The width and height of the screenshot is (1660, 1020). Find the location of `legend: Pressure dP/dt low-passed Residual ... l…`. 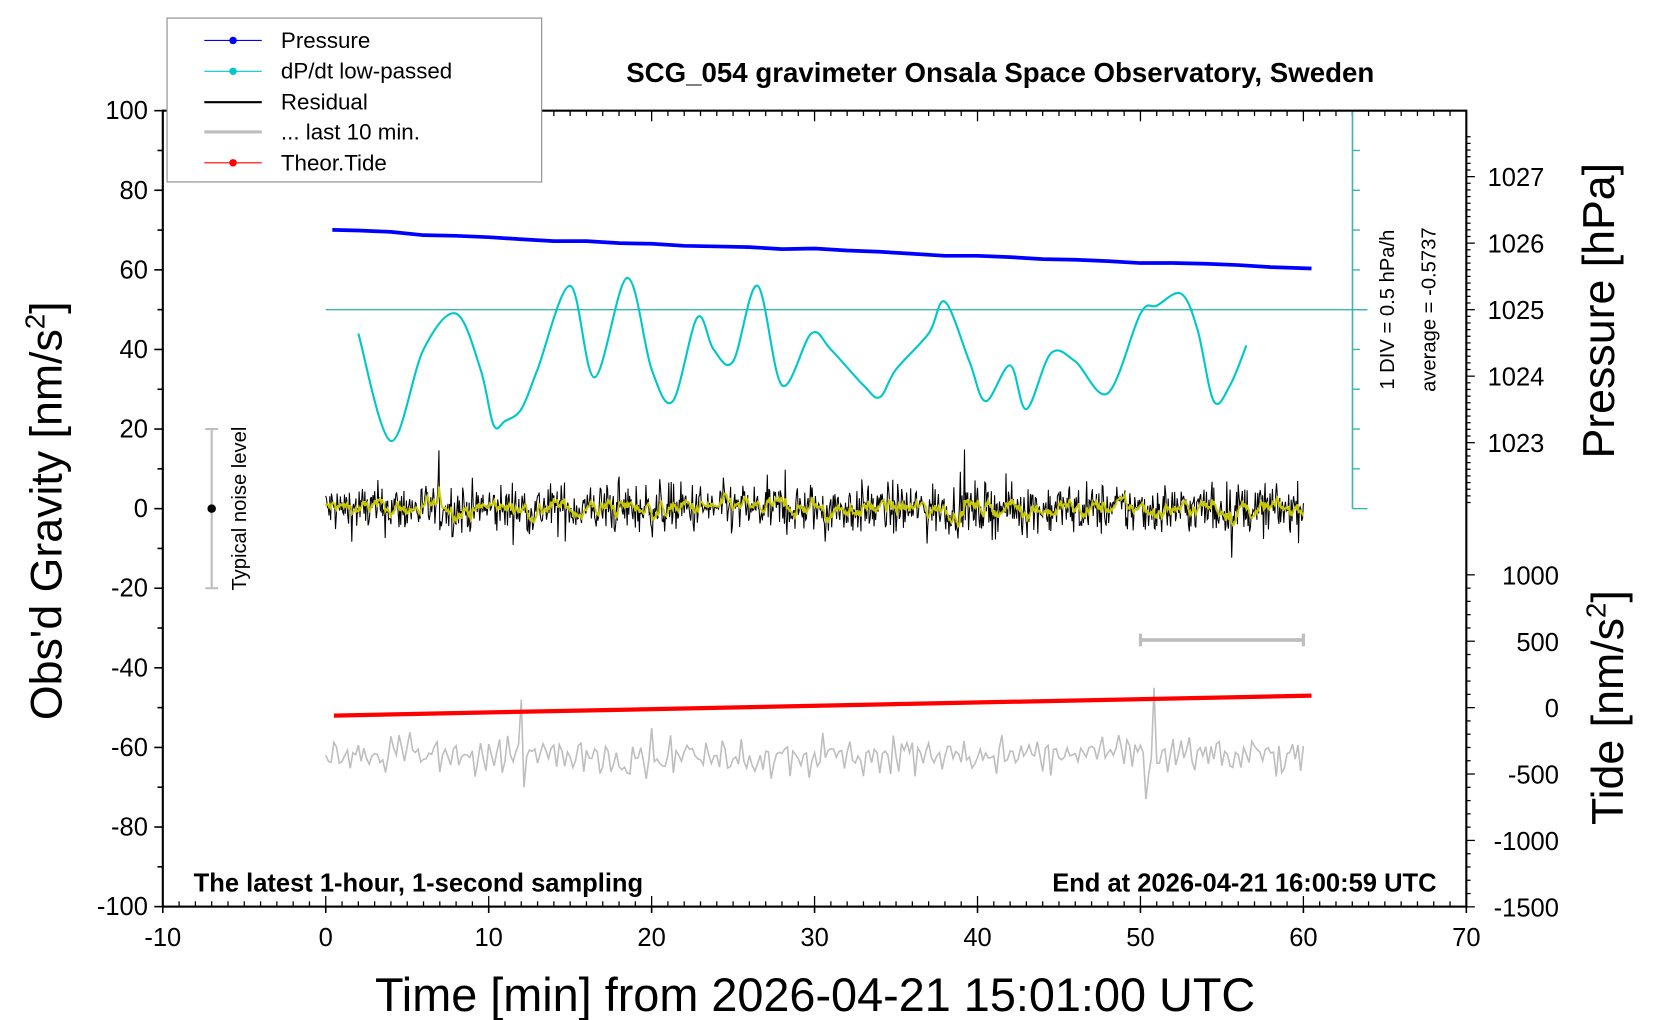

legend: Pressure dP/dt low-passed Residual ... l… is located at coordinates (354, 100).